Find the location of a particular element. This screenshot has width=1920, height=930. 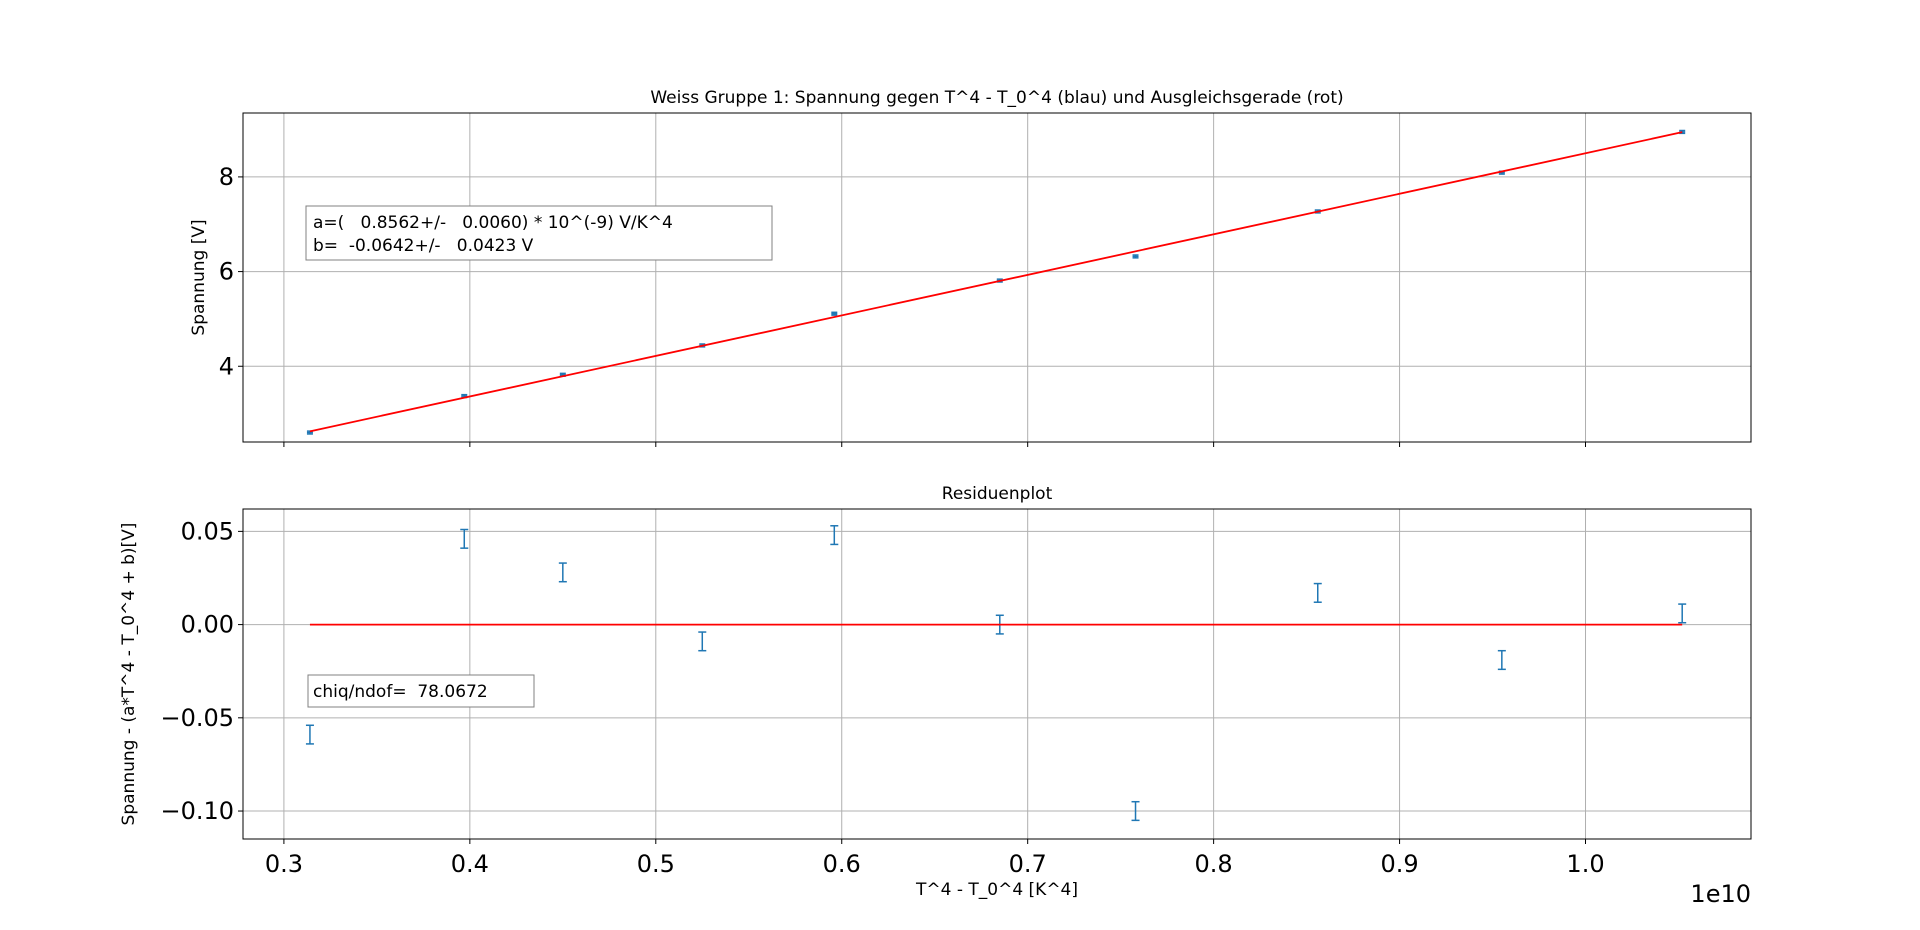

y-tick-label: 6 is located at coordinates (226, 272).